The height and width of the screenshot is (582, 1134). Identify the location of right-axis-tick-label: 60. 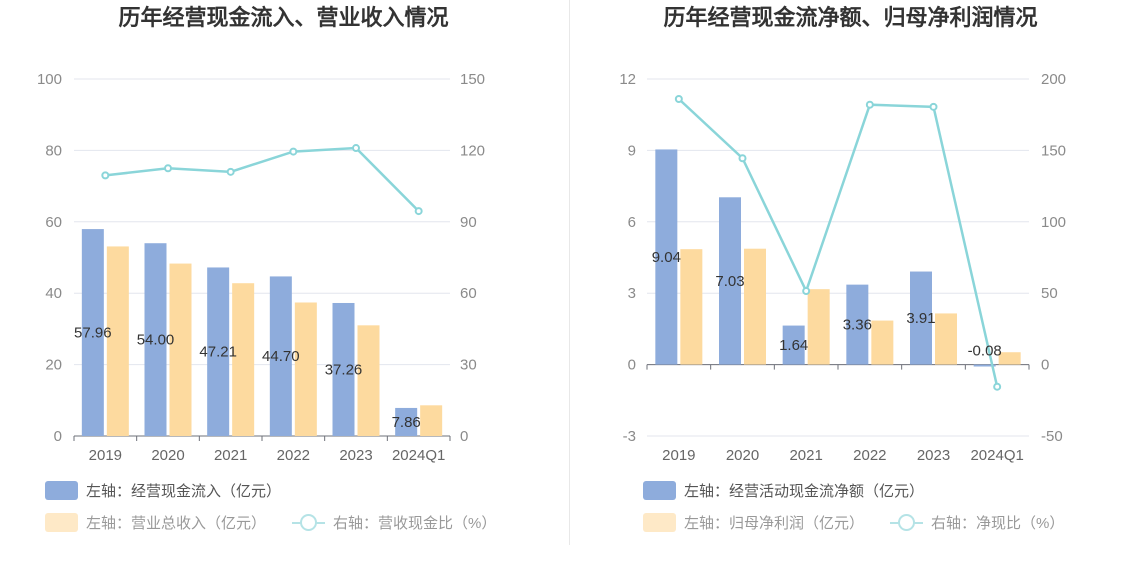
(468, 293).